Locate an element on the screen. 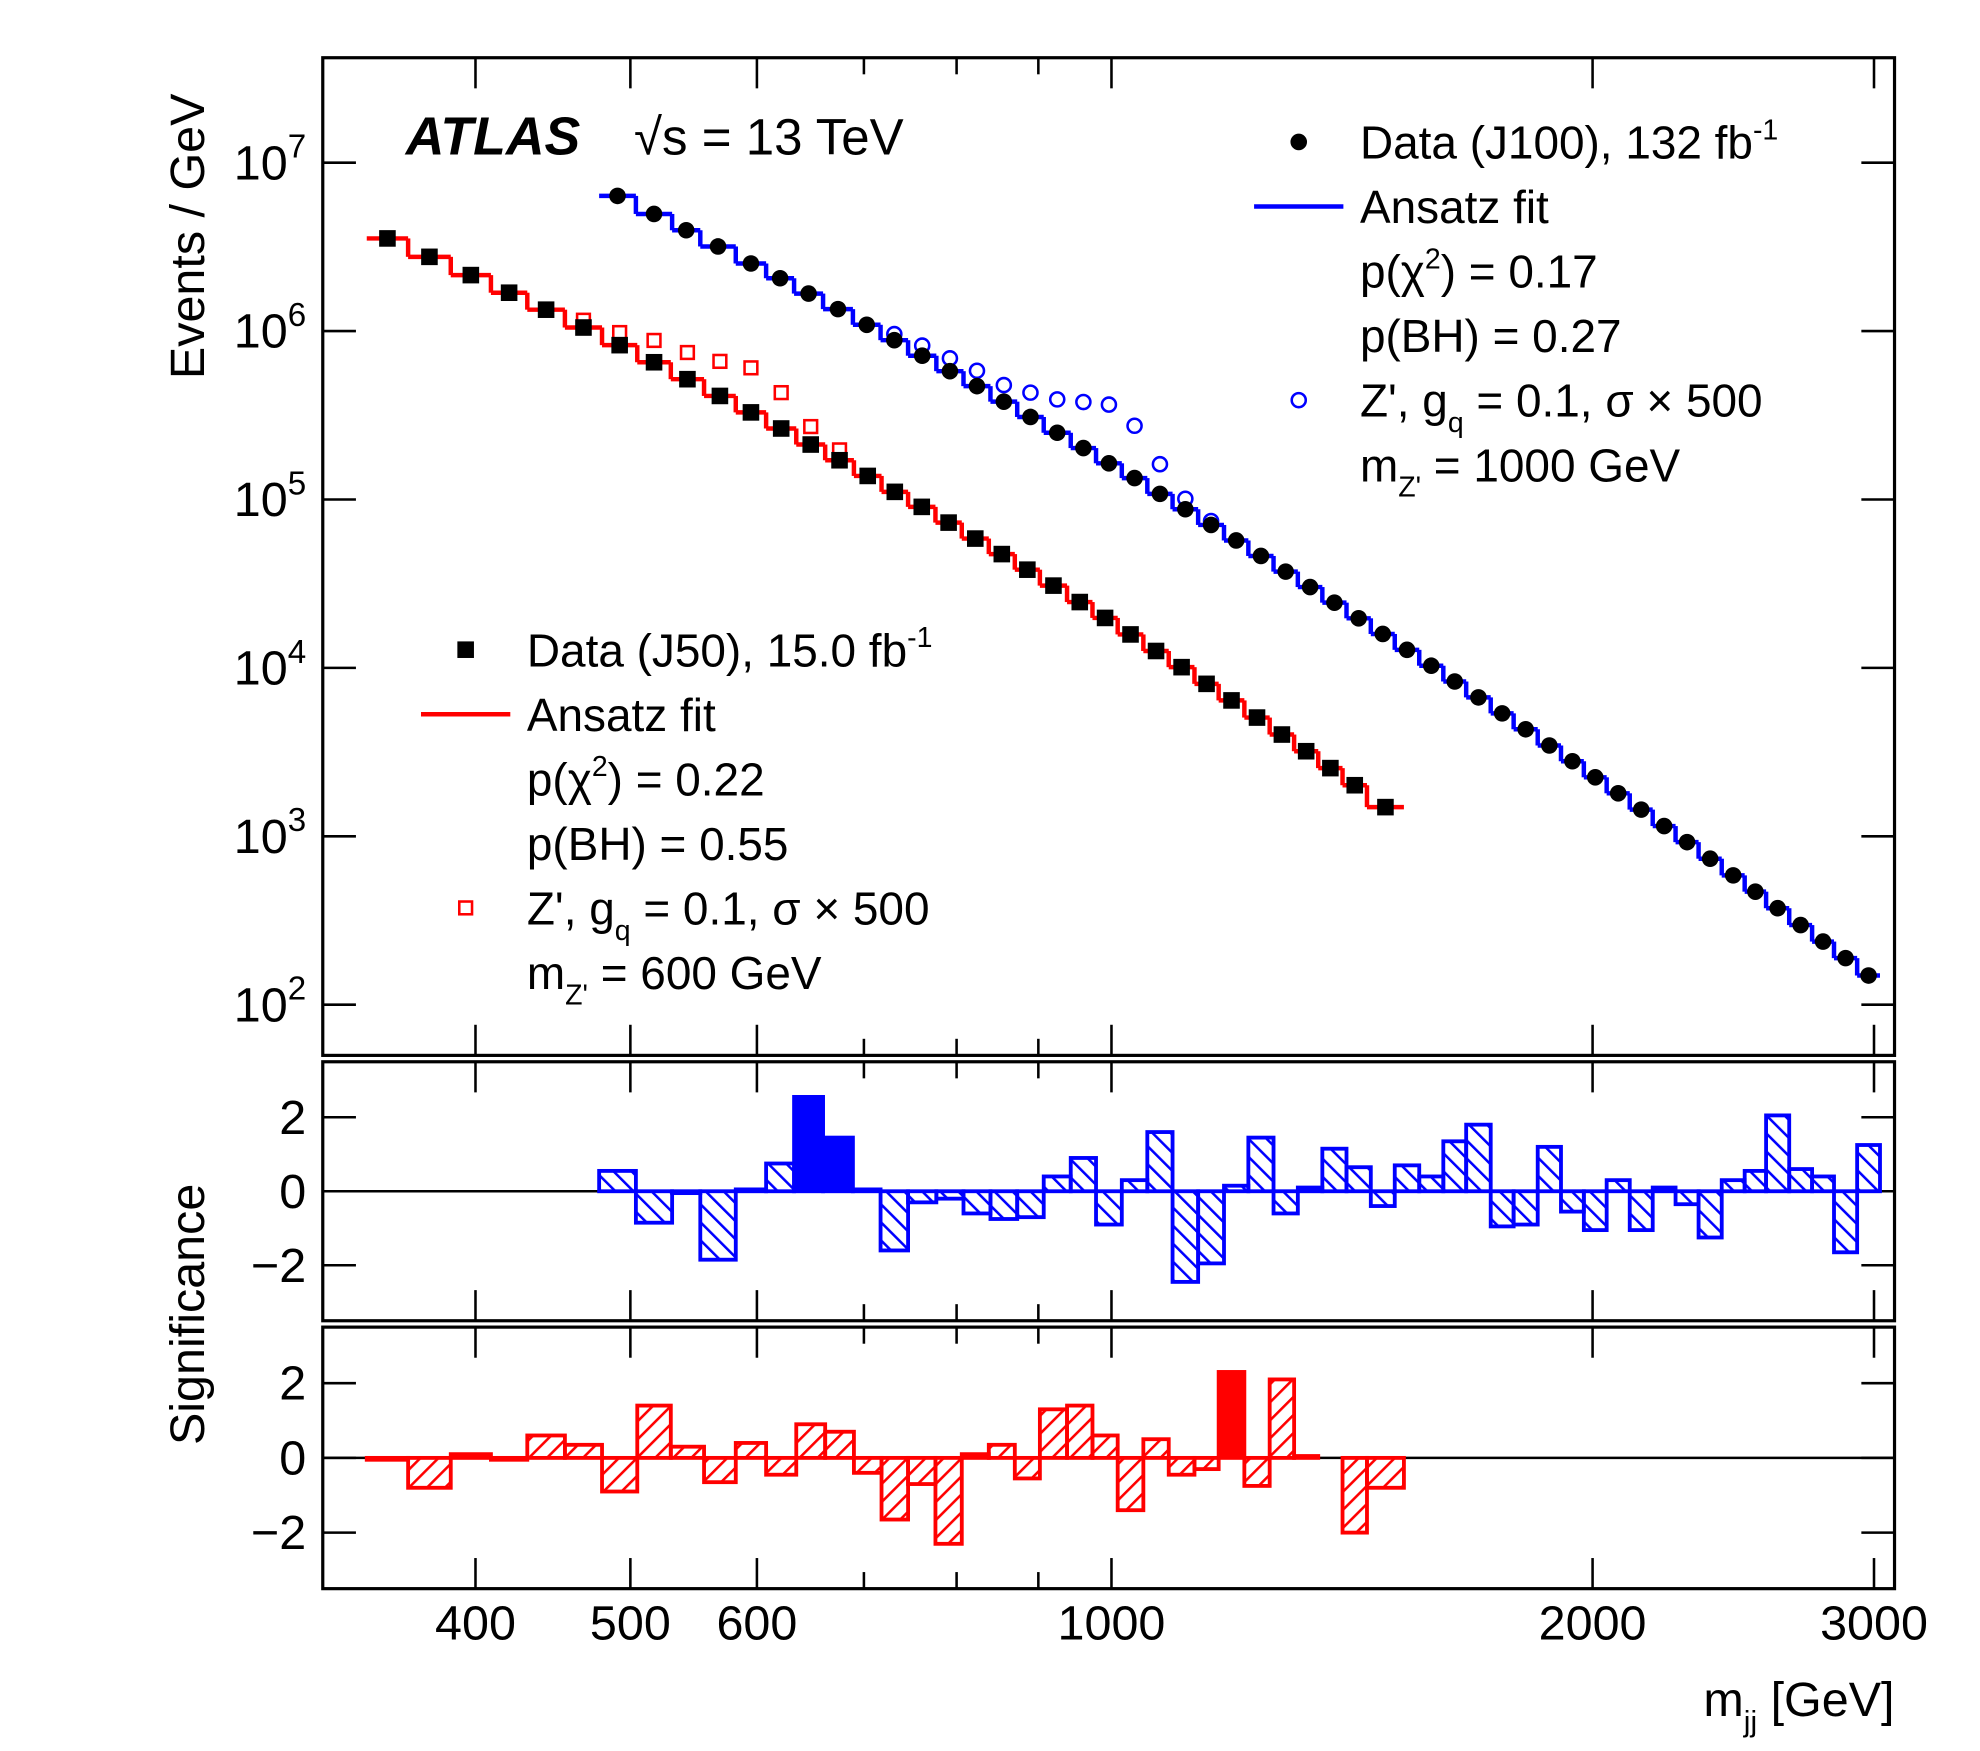  text-run: -1 is located at coordinates (919, 638).